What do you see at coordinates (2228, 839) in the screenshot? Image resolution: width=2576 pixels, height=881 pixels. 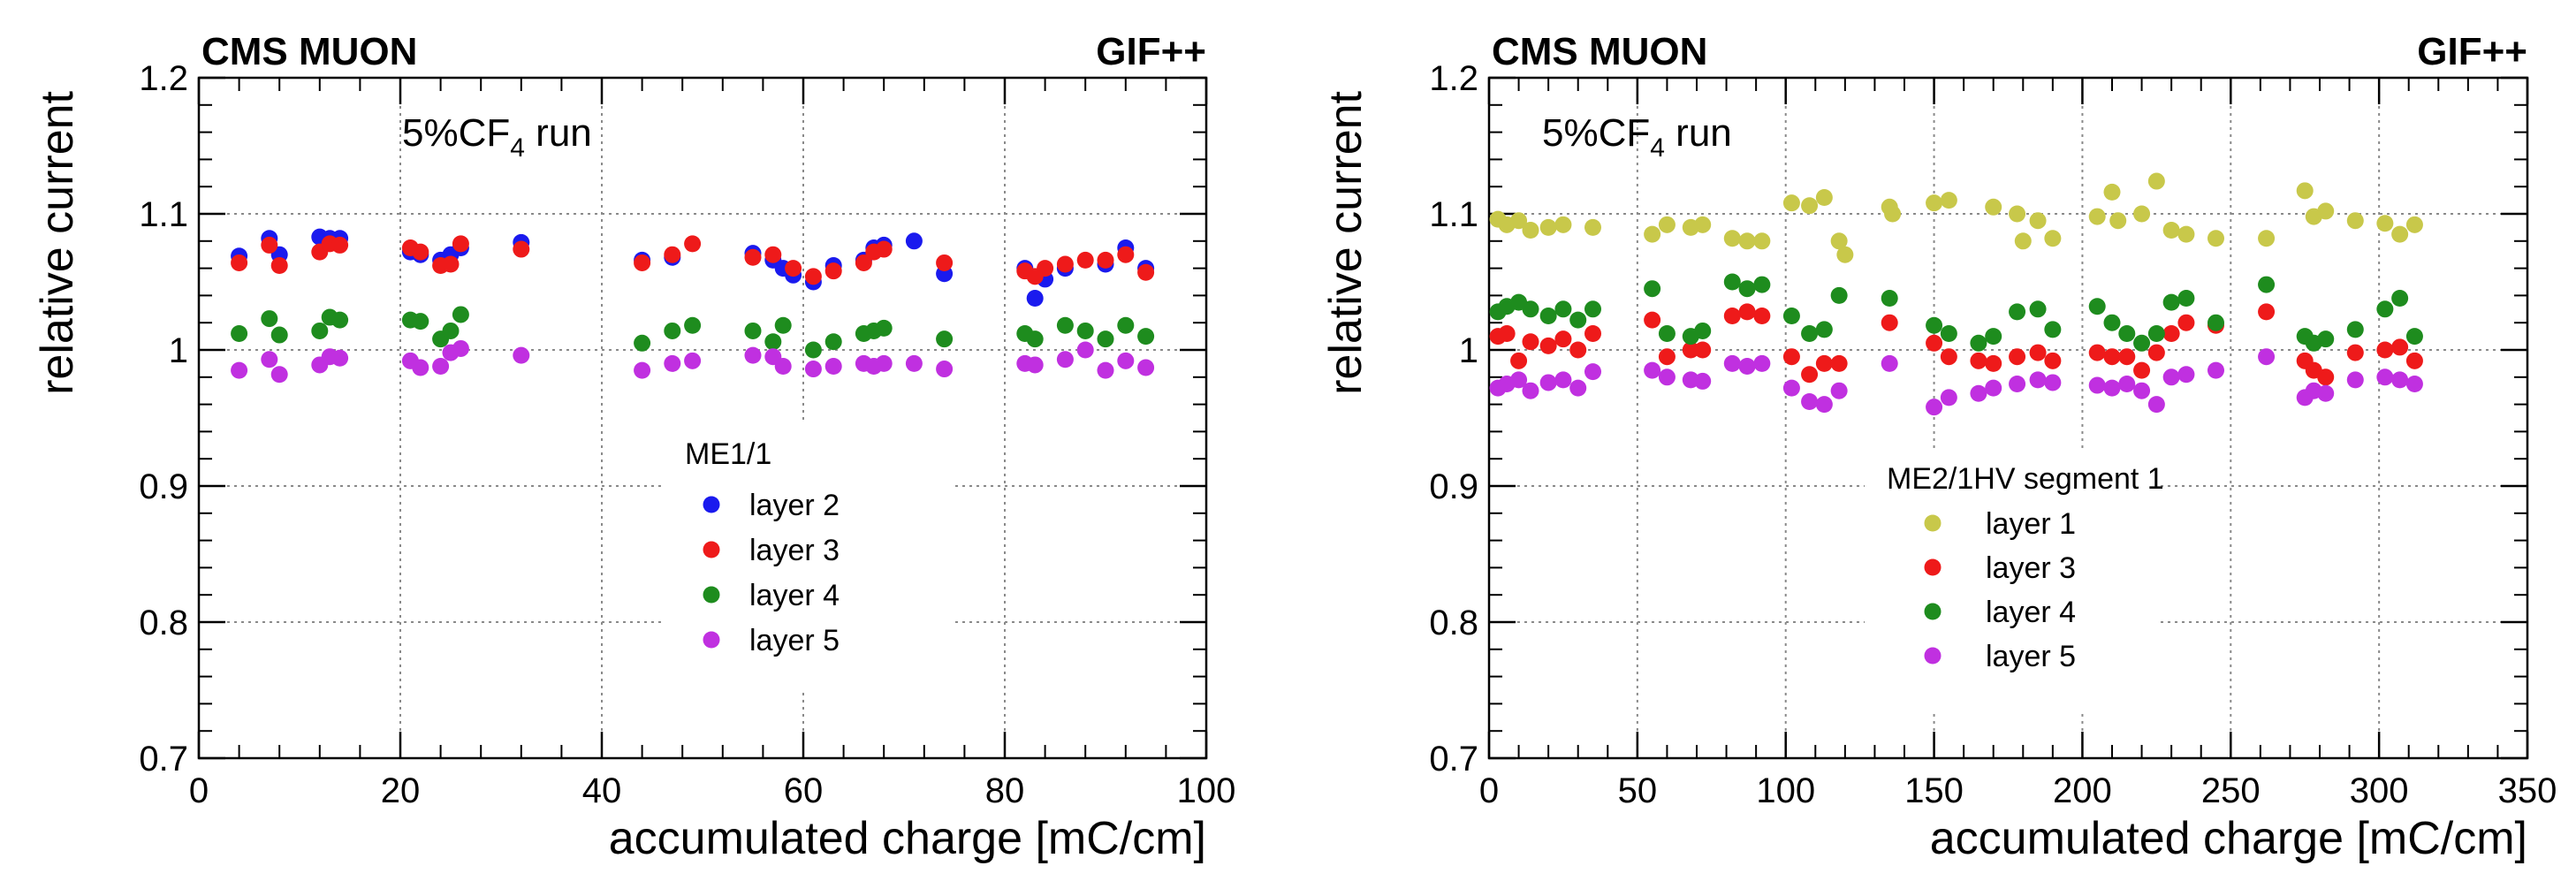 I see `x-axis-label: accumulated charge [mC/cm]` at bounding box center [2228, 839].